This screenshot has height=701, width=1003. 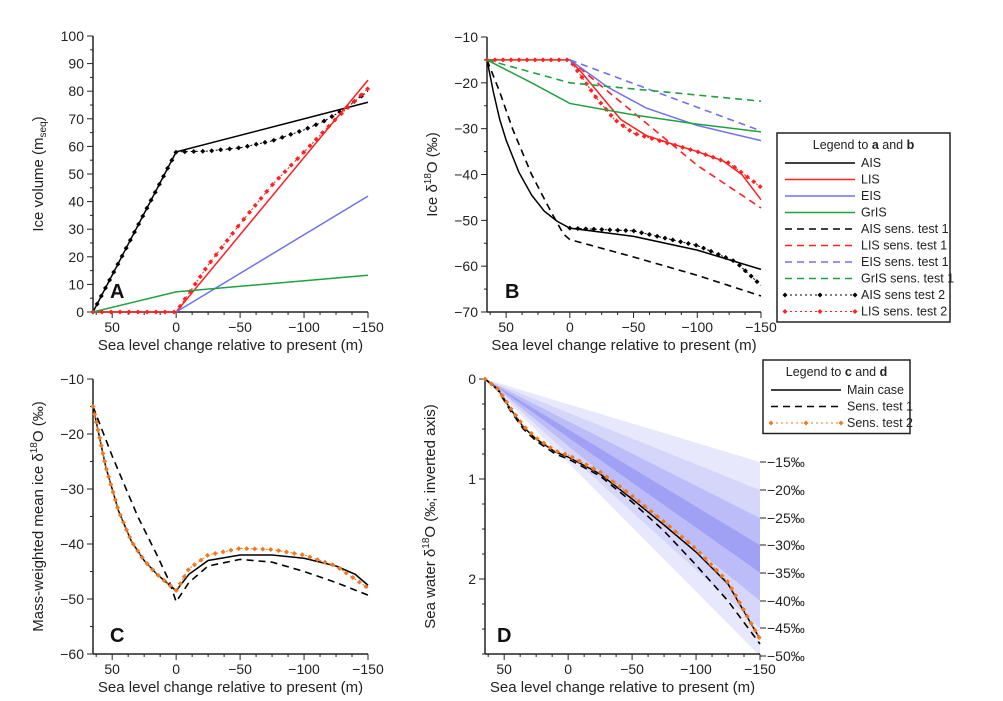 What do you see at coordinates (38, 516) in the screenshot?
I see `y-axis-label: Mass-weighted mean ice δ18O (‰)` at bounding box center [38, 516].